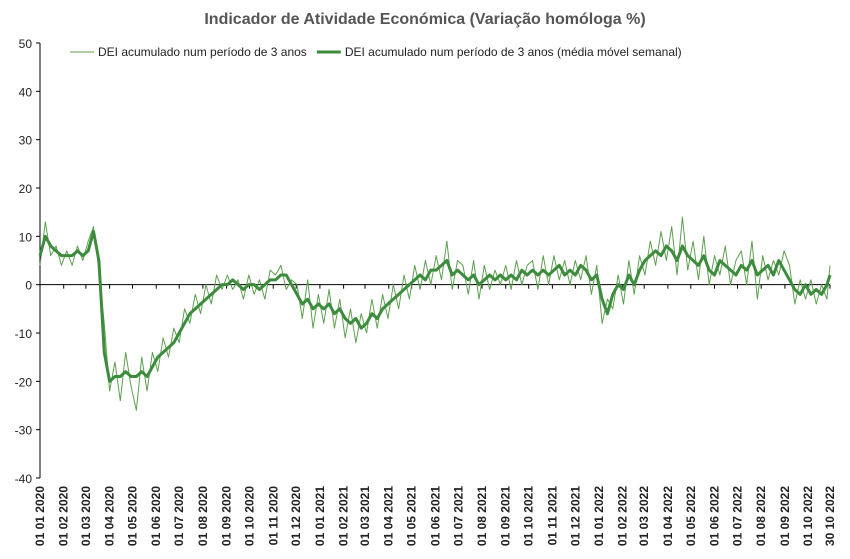  Describe the element at coordinates (26, 44) in the screenshot. I see `y-tick-label: 50` at that location.